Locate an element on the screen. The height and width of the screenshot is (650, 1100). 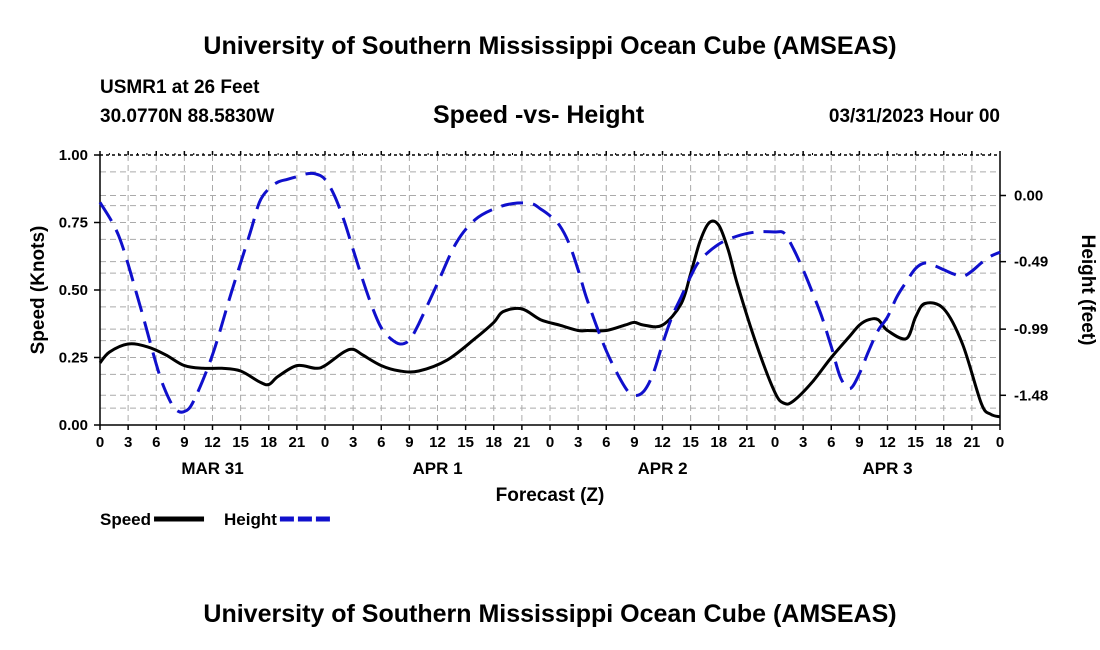
y-tick-label: 0.25 is located at coordinates (73, 358).